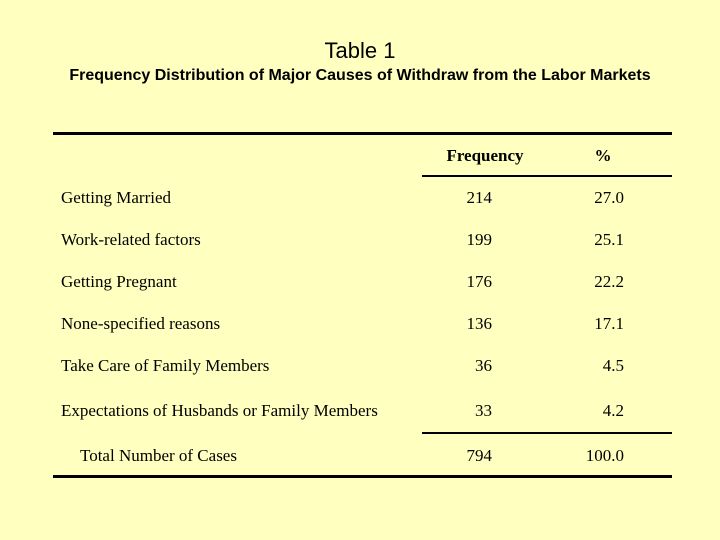 The height and width of the screenshot is (540, 720). What do you see at coordinates (609, 323) in the screenshot?
I see `row-percent: 17.1` at bounding box center [609, 323].